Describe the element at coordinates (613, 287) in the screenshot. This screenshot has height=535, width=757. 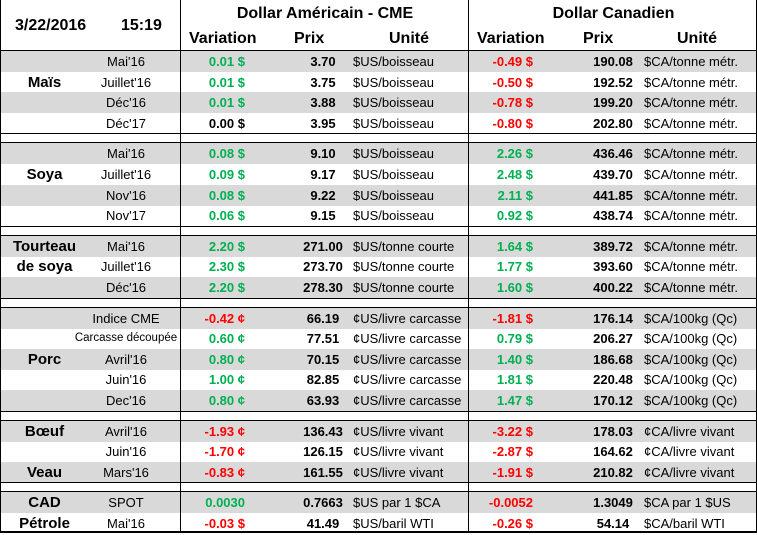
I see `ca-price: 400.22` at that location.